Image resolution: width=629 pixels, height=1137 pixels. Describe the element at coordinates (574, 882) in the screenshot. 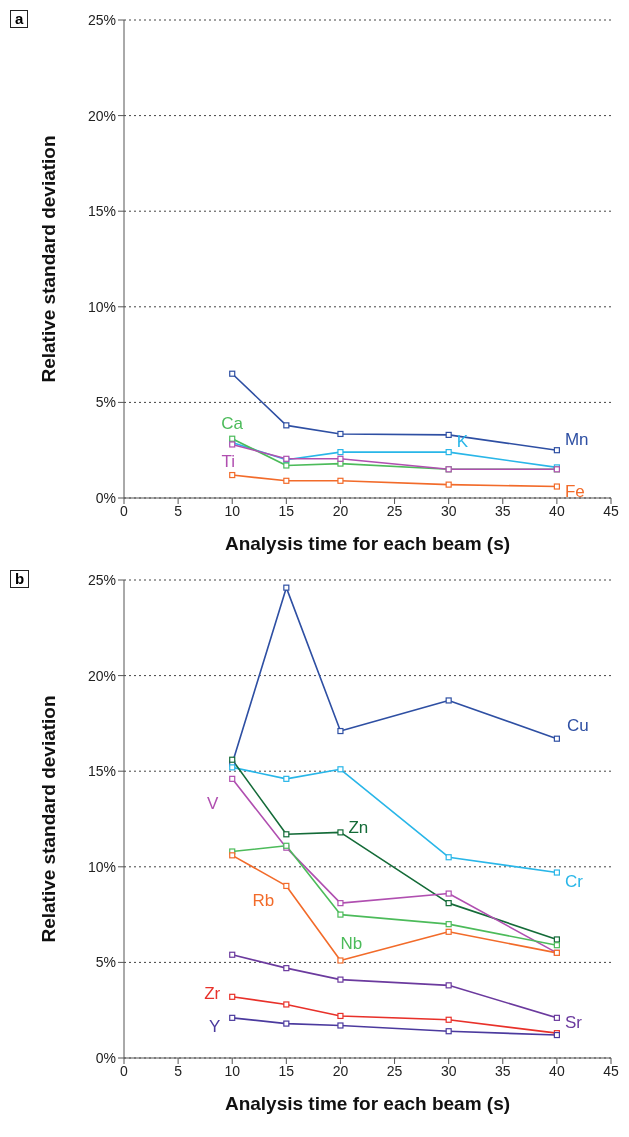

I see `series-label: Cr` at that location.